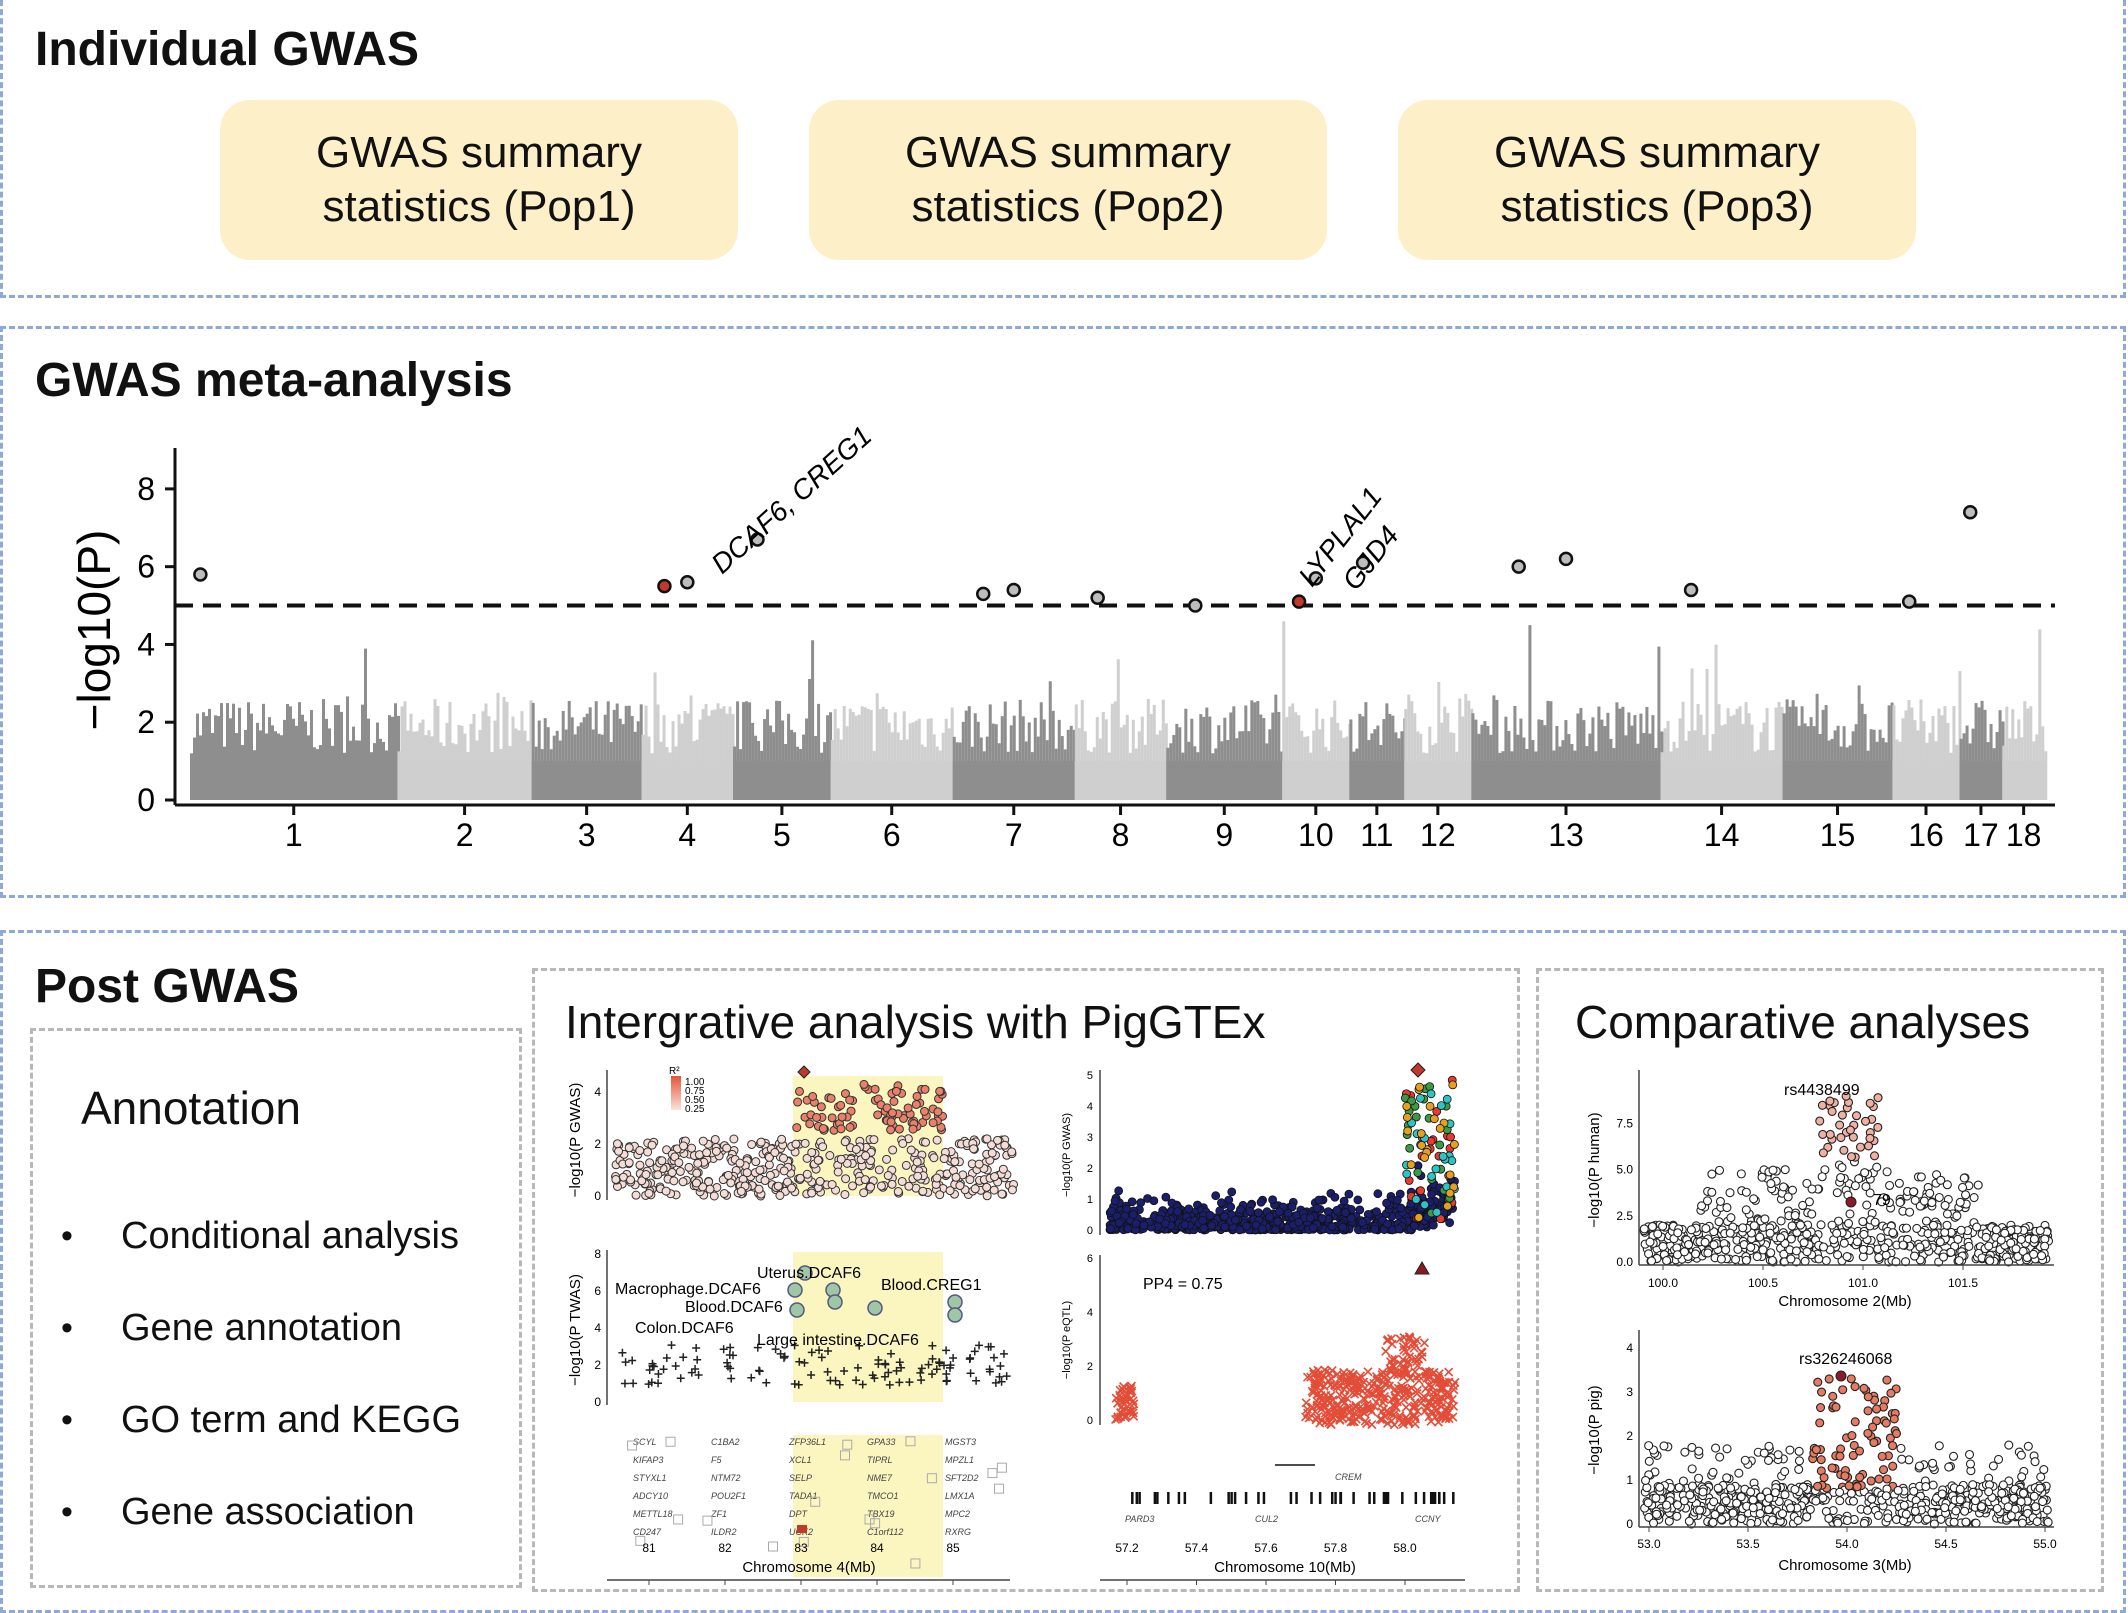 The height and width of the screenshot is (1613, 2128). I want to click on y-tick-label: 6, so click(146, 567).